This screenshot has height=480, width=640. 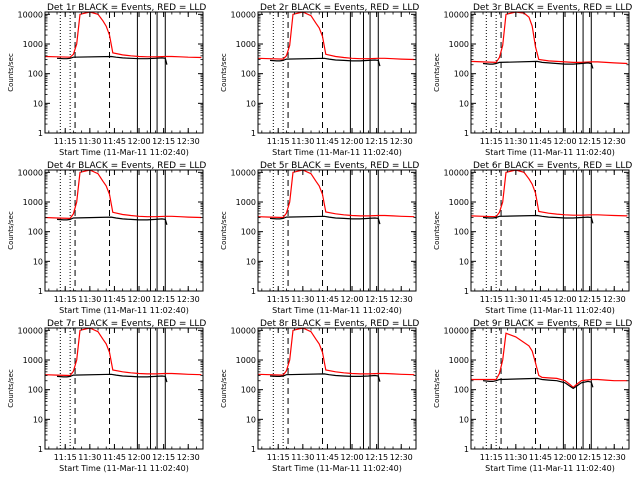 What do you see at coordinates (339, 8) in the screenshot?
I see `chart-title: Det 2r BLACK = Events, RED = LLD` at bounding box center [339, 8].